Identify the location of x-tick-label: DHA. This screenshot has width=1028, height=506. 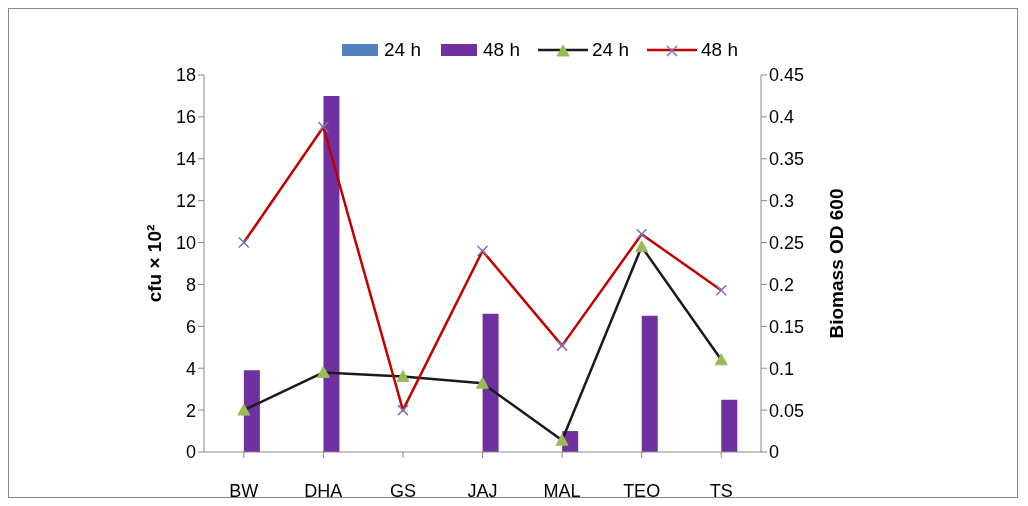
(323, 490).